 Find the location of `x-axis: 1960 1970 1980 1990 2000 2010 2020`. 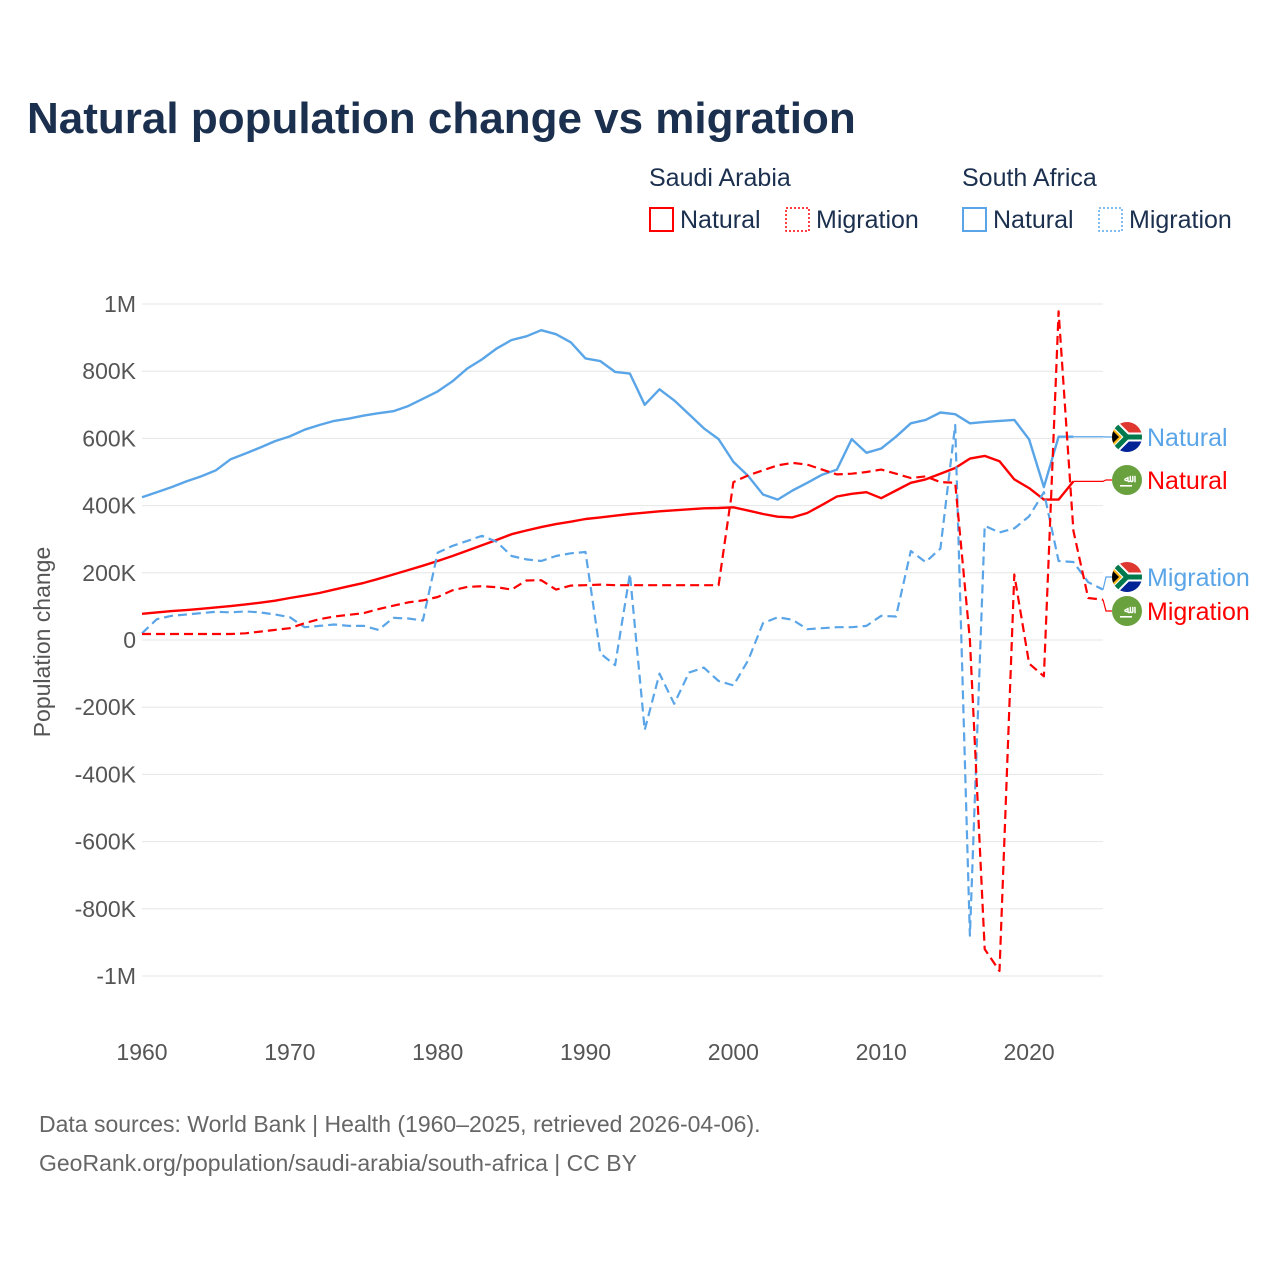

x-axis: 1960 1970 1980 1990 2000 2010 2020 is located at coordinates (585, 1052).